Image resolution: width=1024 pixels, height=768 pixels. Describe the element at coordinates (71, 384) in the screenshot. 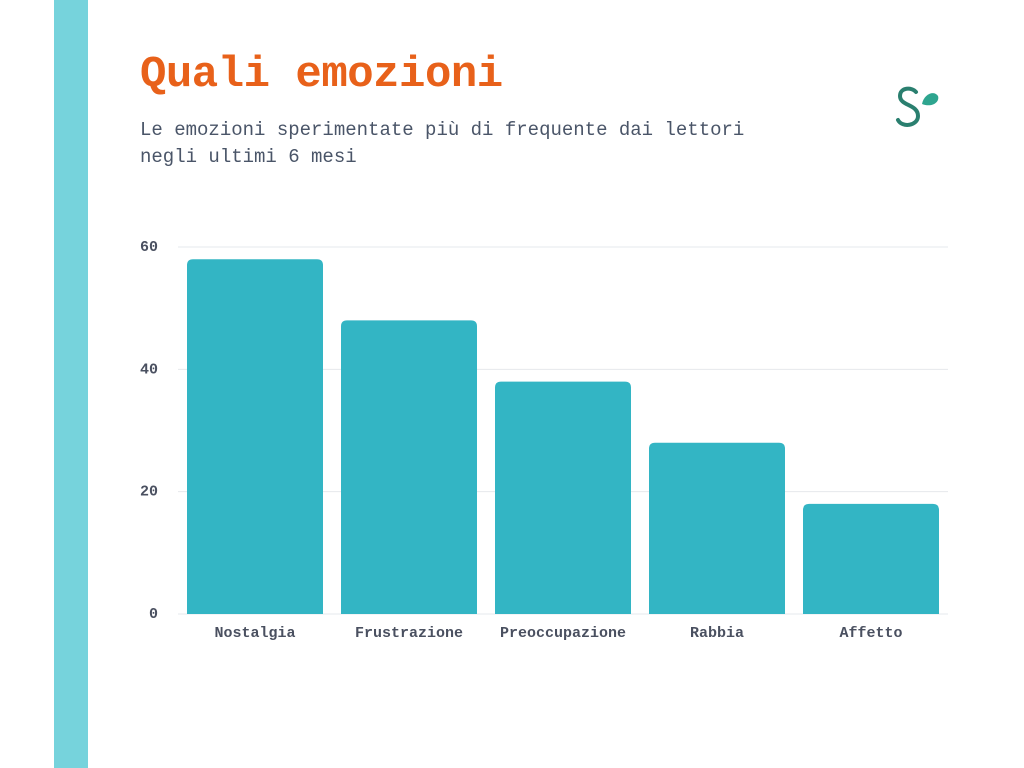

I see `side-stripe` at that location.